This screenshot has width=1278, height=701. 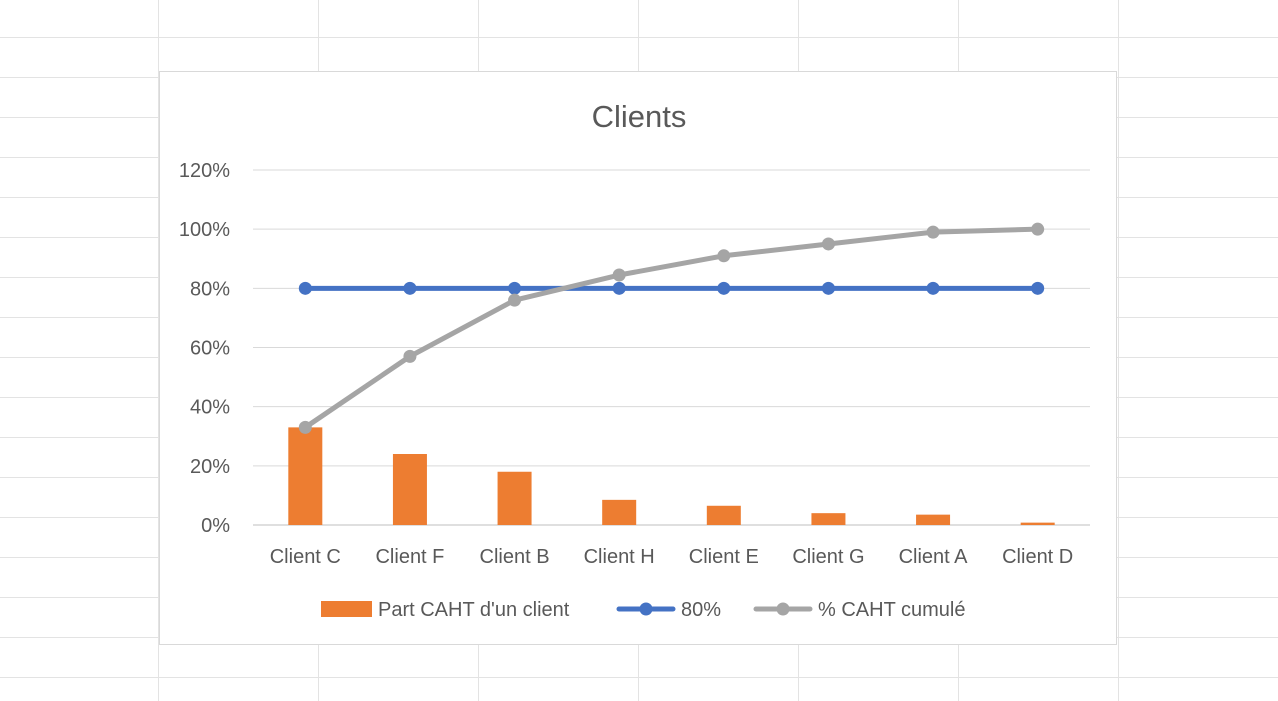 I want to click on bar-client-g, so click(x=828, y=519).